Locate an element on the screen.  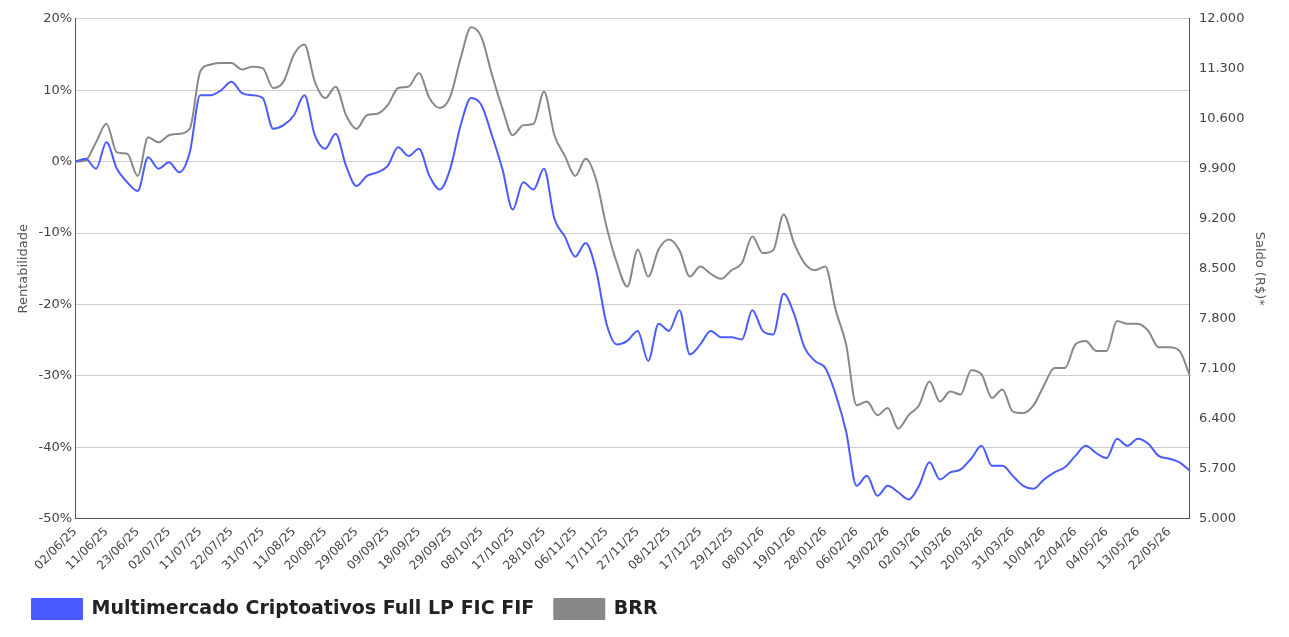
y-tick-label: 20% is located at coordinates (58, 18).